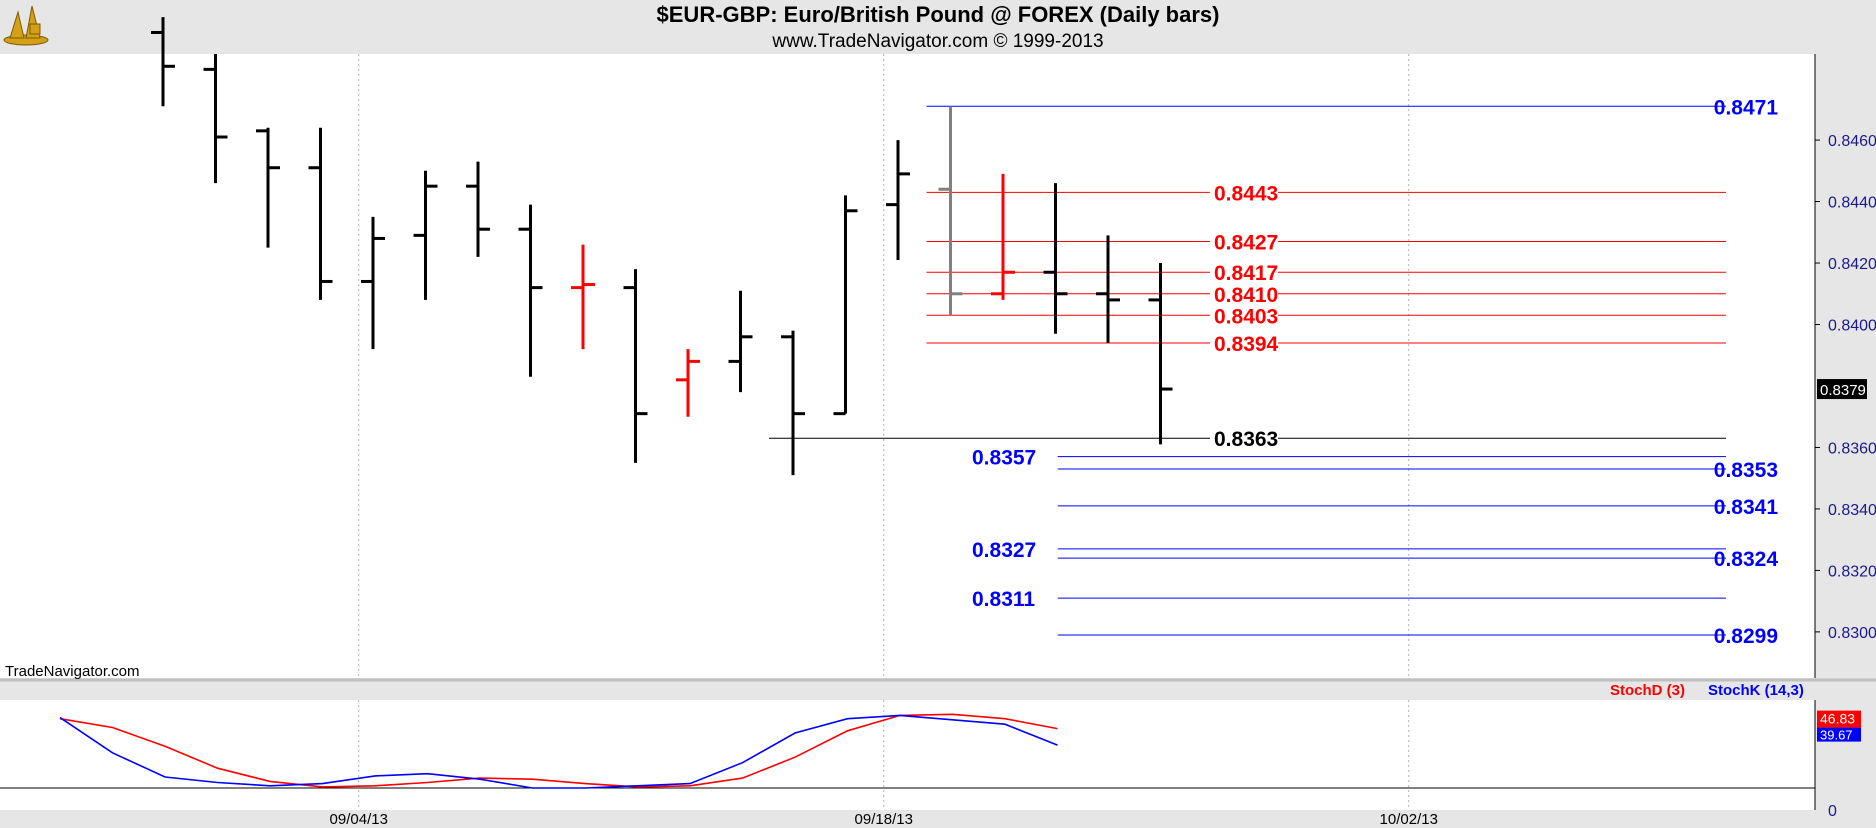 The width and height of the screenshot is (1876, 828). What do you see at coordinates (884, 819) in the screenshot?
I see `date-tick-label: 09/18/13` at bounding box center [884, 819].